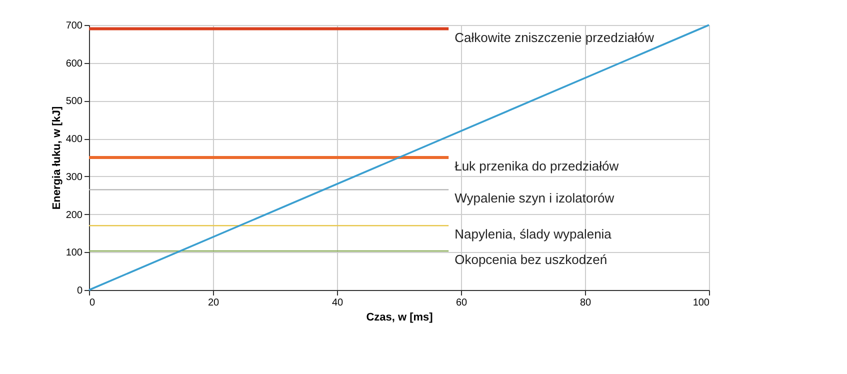  I want to click on x-axis-title: Czas, w [ms], so click(400, 318).